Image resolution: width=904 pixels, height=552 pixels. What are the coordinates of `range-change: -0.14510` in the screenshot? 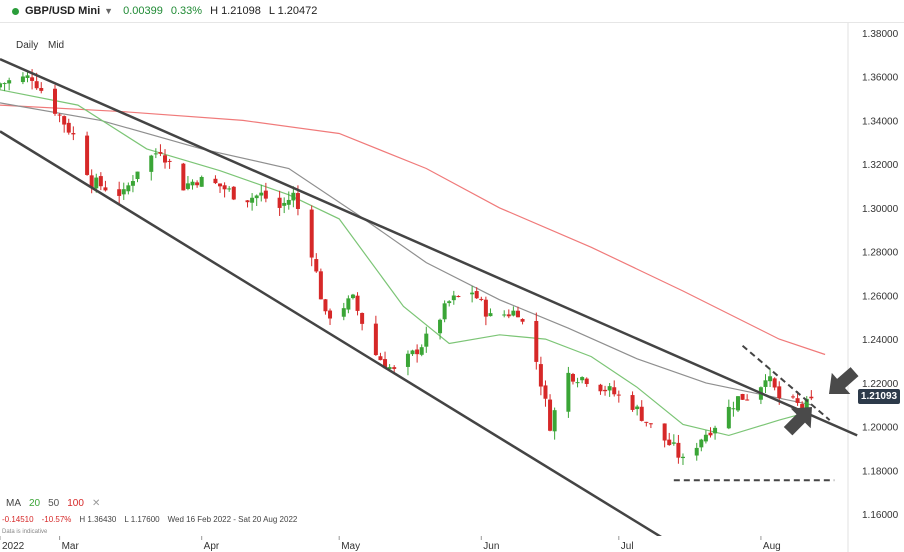 It's located at (18, 519).